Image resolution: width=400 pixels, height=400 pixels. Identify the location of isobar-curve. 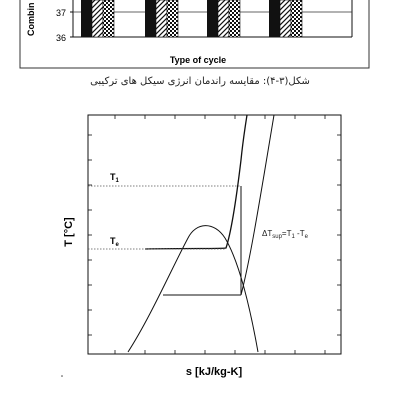
(196, 182).